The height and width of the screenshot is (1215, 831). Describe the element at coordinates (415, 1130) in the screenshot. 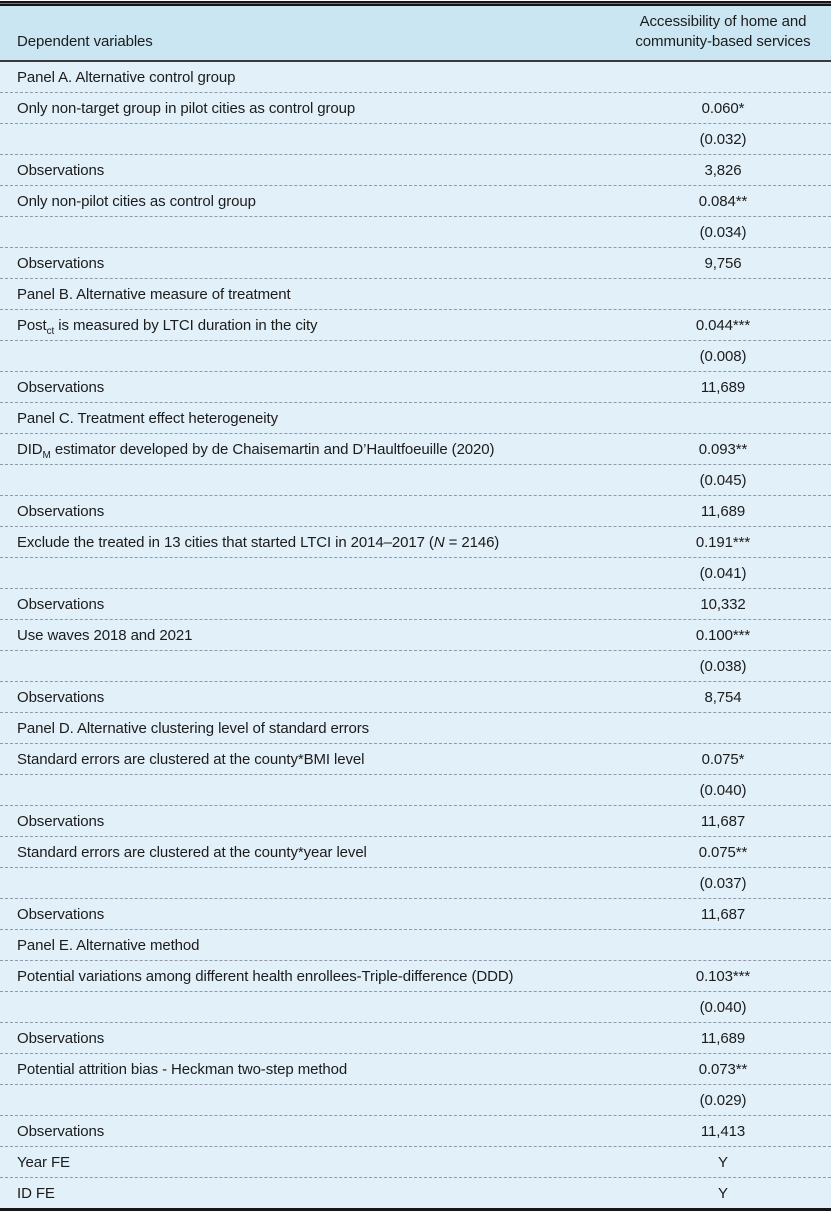

I see `table-row: Observations 11,413` at that location.